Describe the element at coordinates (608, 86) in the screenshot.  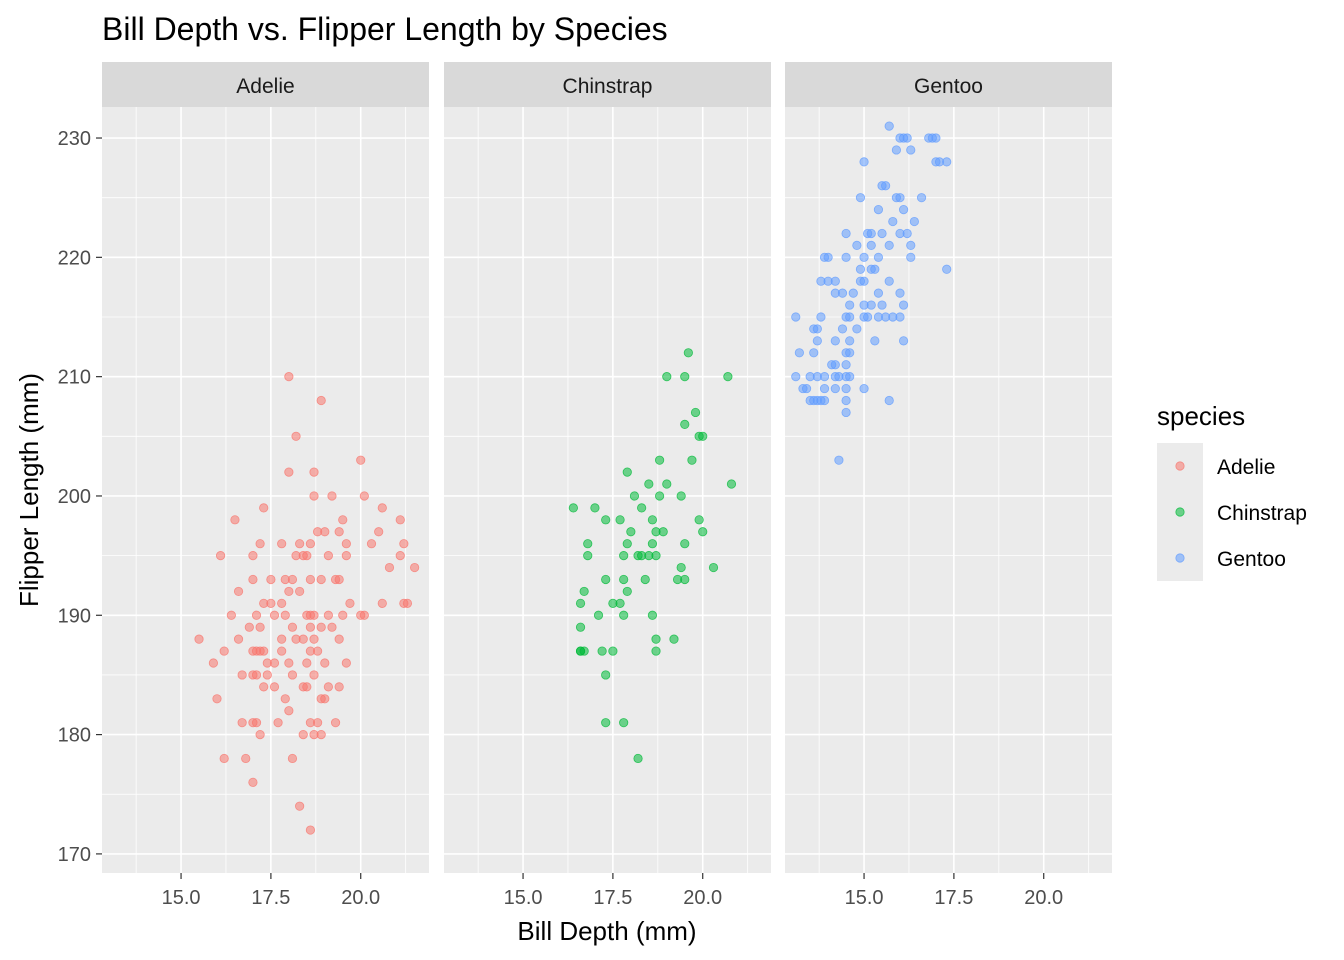
I see `facet-strip-label: Chinstrap` at that location.